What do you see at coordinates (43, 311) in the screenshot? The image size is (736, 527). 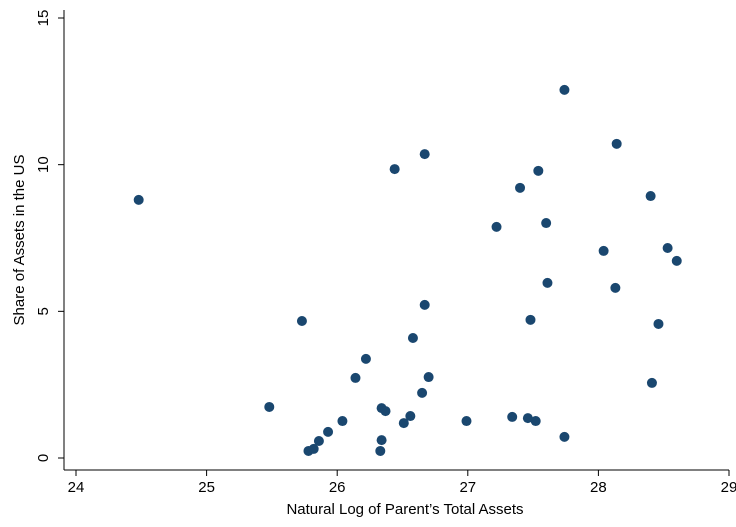 I see `y-tick-label: 5` at bounding box center [43, 311].